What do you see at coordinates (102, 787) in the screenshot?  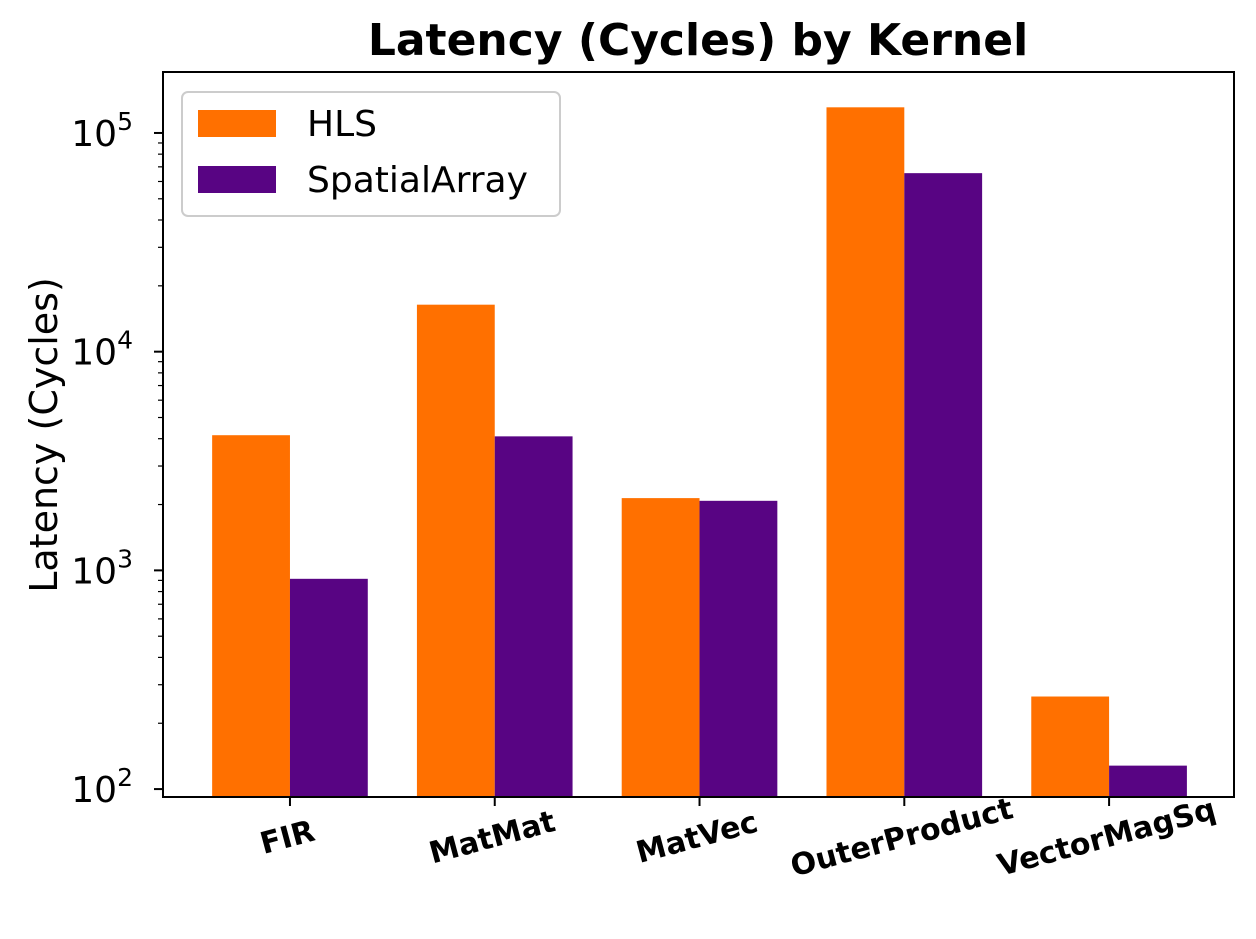 I see `y-tick-label: 10²` at bounding box center [102, 787].